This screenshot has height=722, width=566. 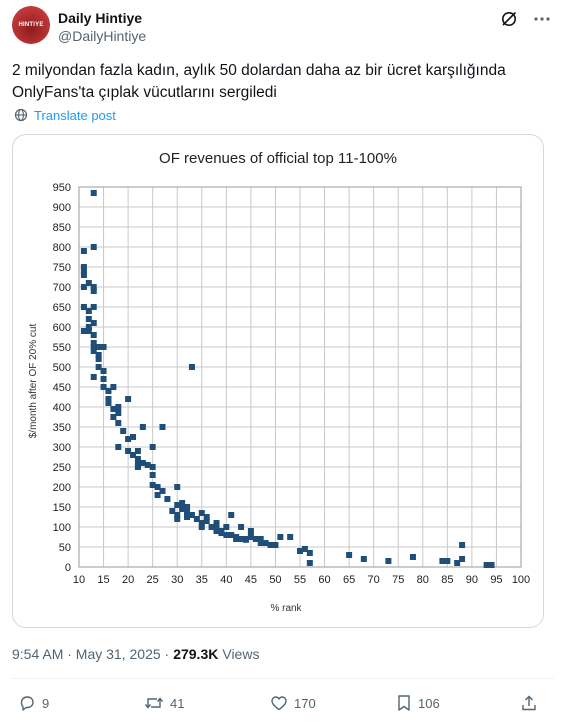 I want to click on globe-icon, so click(x=21, y=115).